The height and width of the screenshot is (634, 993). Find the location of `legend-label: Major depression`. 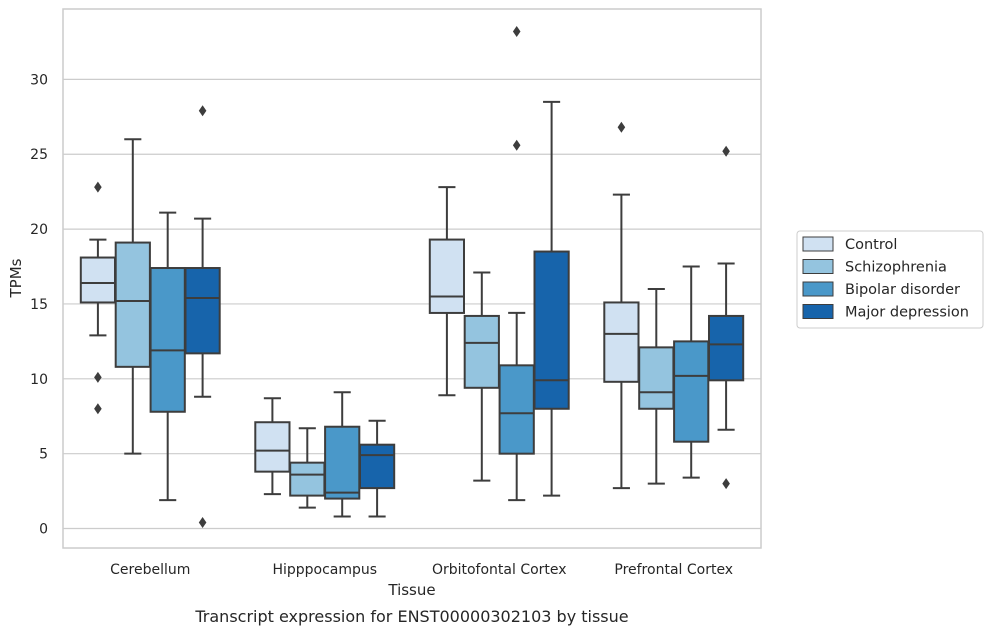

legend-label: Major depression is located at coordinates (907, 313).